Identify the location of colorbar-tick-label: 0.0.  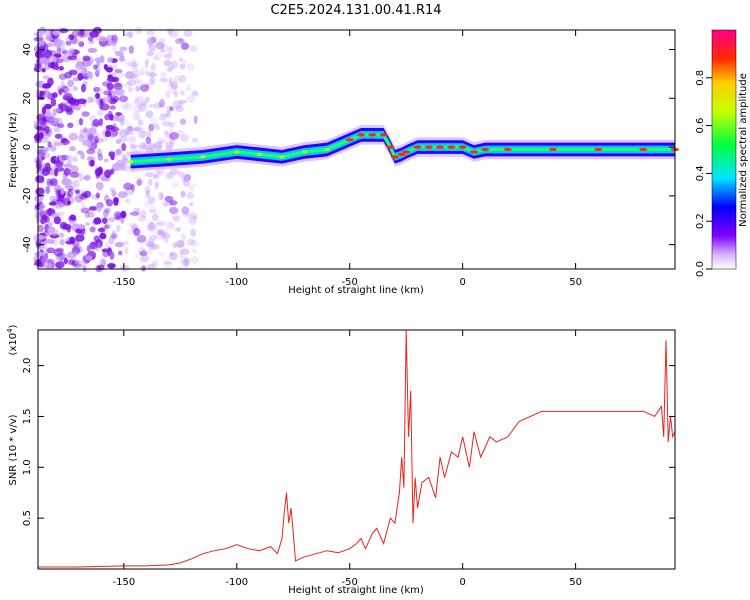
(700, 269).